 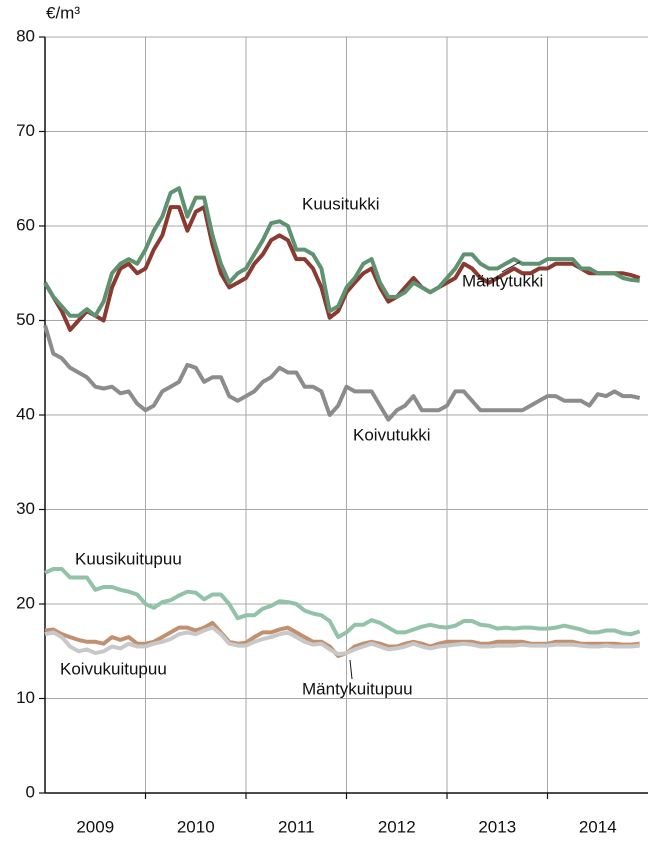 What do you see at coordinates (391, 434) in the screenshot?
I see `series-label: Koivutukki` at bounding box center [391, 434].